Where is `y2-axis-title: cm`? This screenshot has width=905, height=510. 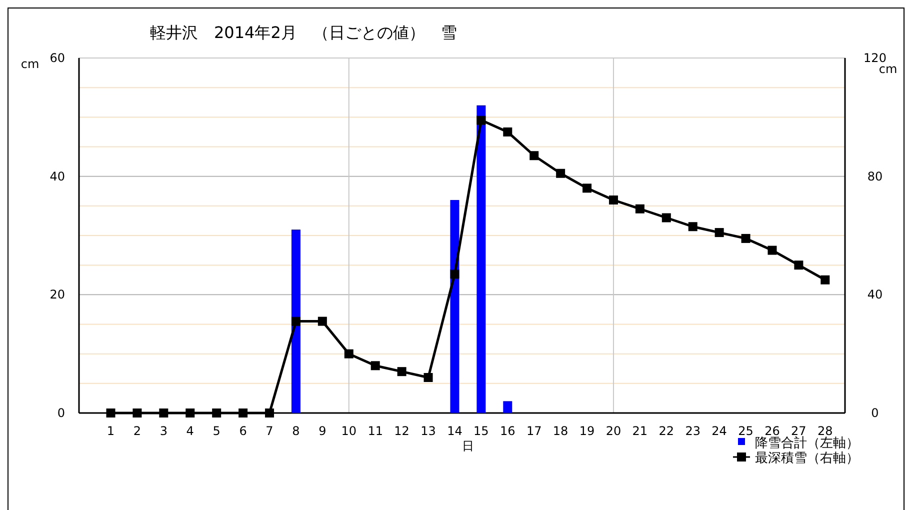 y2-axis-title: cm is located at coordinates (888, 69).